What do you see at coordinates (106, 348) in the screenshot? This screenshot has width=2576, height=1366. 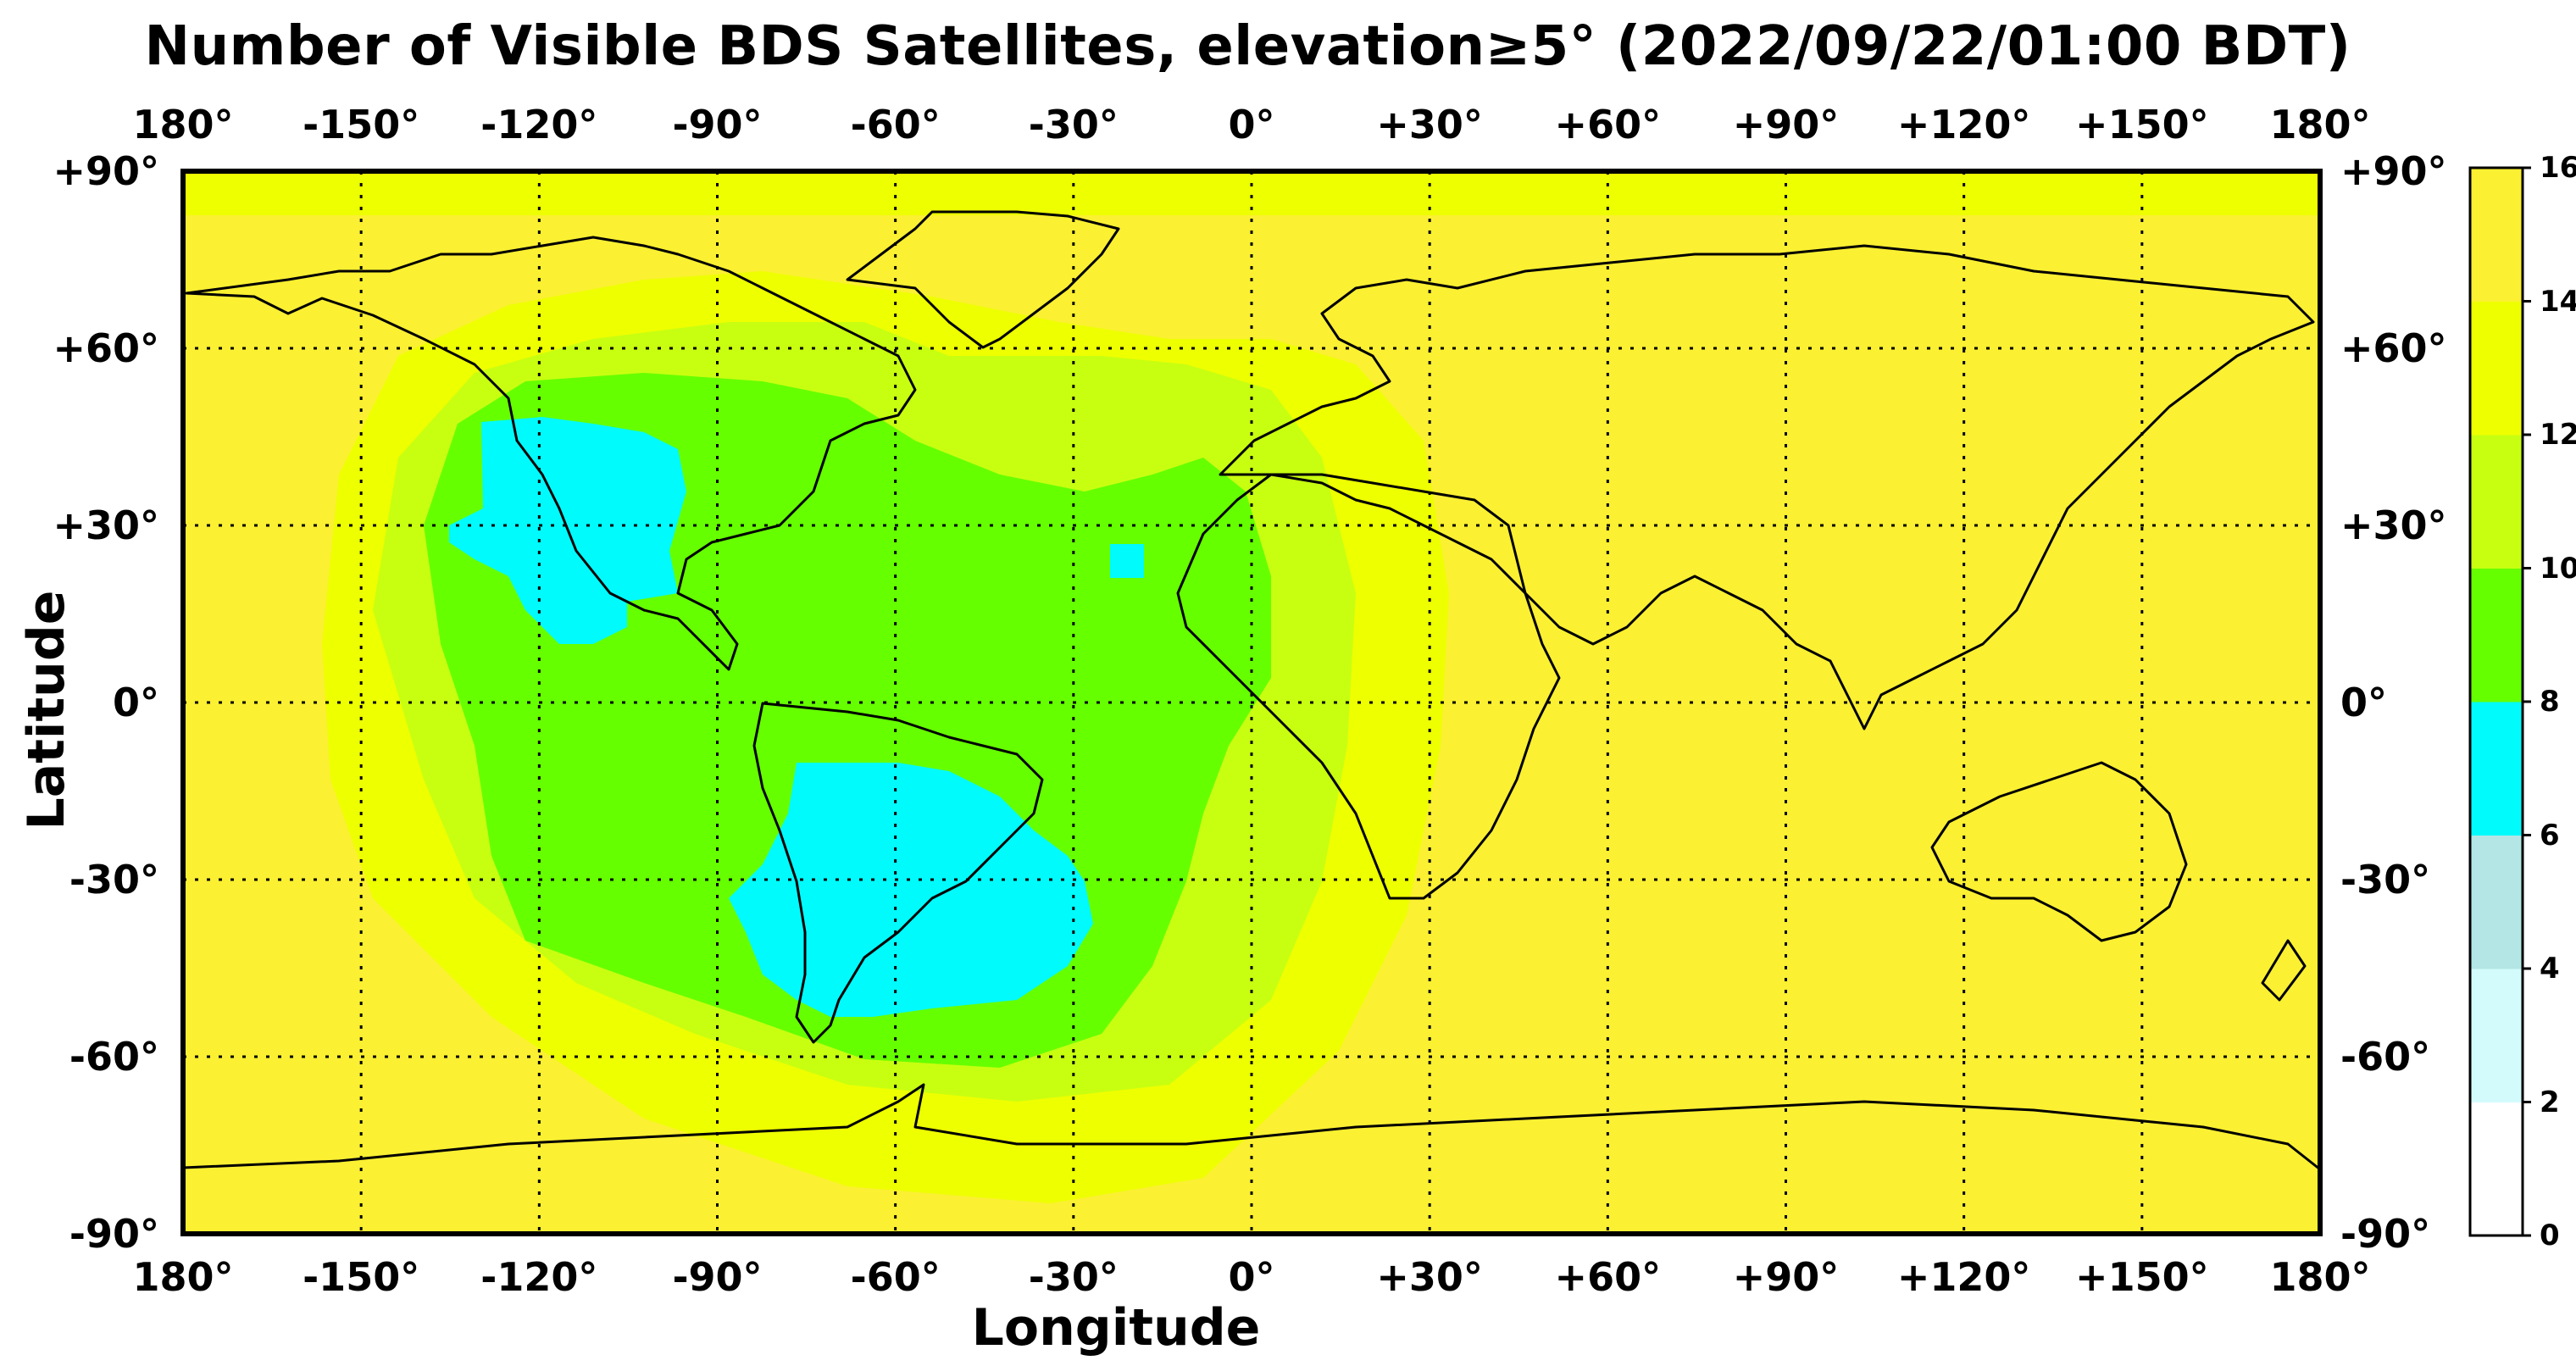 I see `lat-tick-left: +60°` at bounding box center [106, 348].